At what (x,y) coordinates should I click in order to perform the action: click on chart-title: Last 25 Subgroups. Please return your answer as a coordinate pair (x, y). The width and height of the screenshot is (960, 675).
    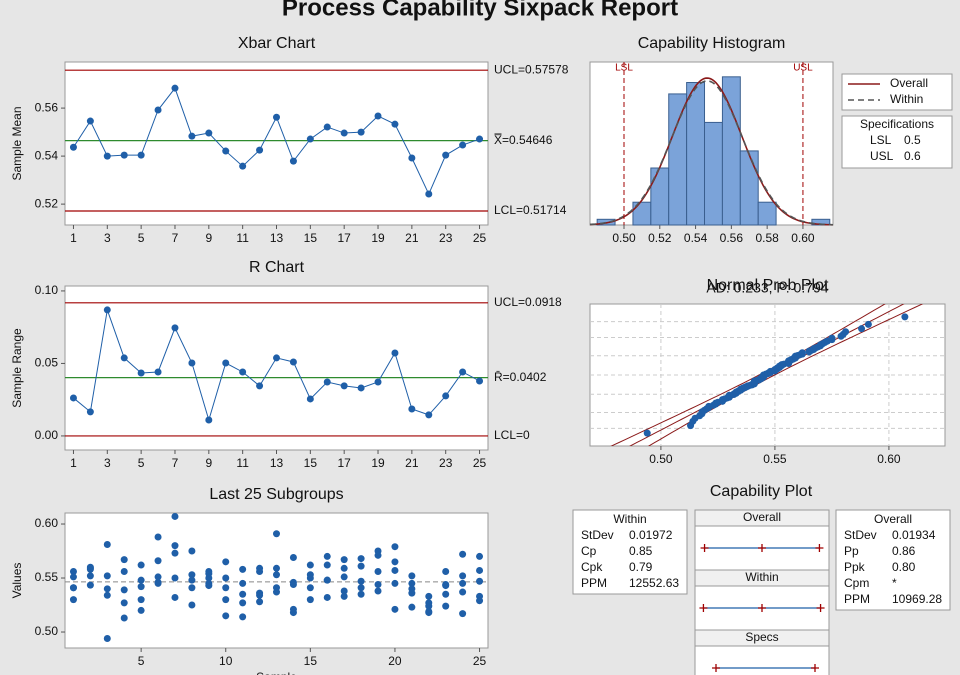
    Looking at the image, I should click on (276, 494).